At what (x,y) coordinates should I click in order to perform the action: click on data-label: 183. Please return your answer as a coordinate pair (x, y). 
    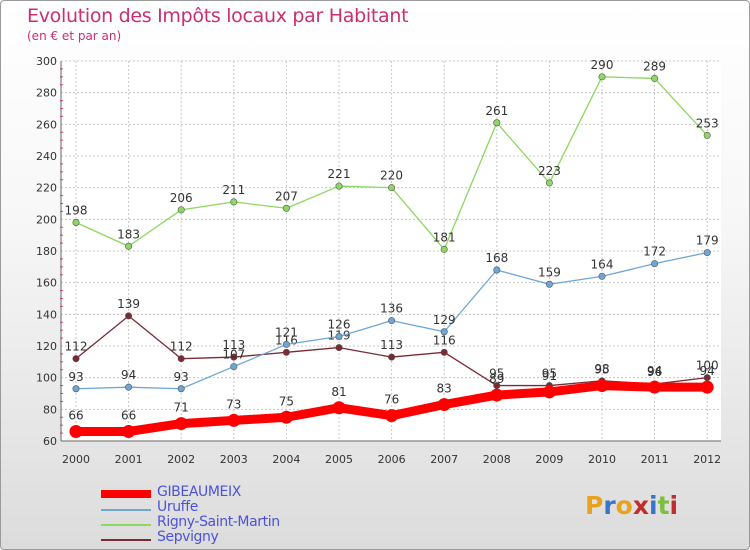
    Looking at the image, I should click on (128, 234).